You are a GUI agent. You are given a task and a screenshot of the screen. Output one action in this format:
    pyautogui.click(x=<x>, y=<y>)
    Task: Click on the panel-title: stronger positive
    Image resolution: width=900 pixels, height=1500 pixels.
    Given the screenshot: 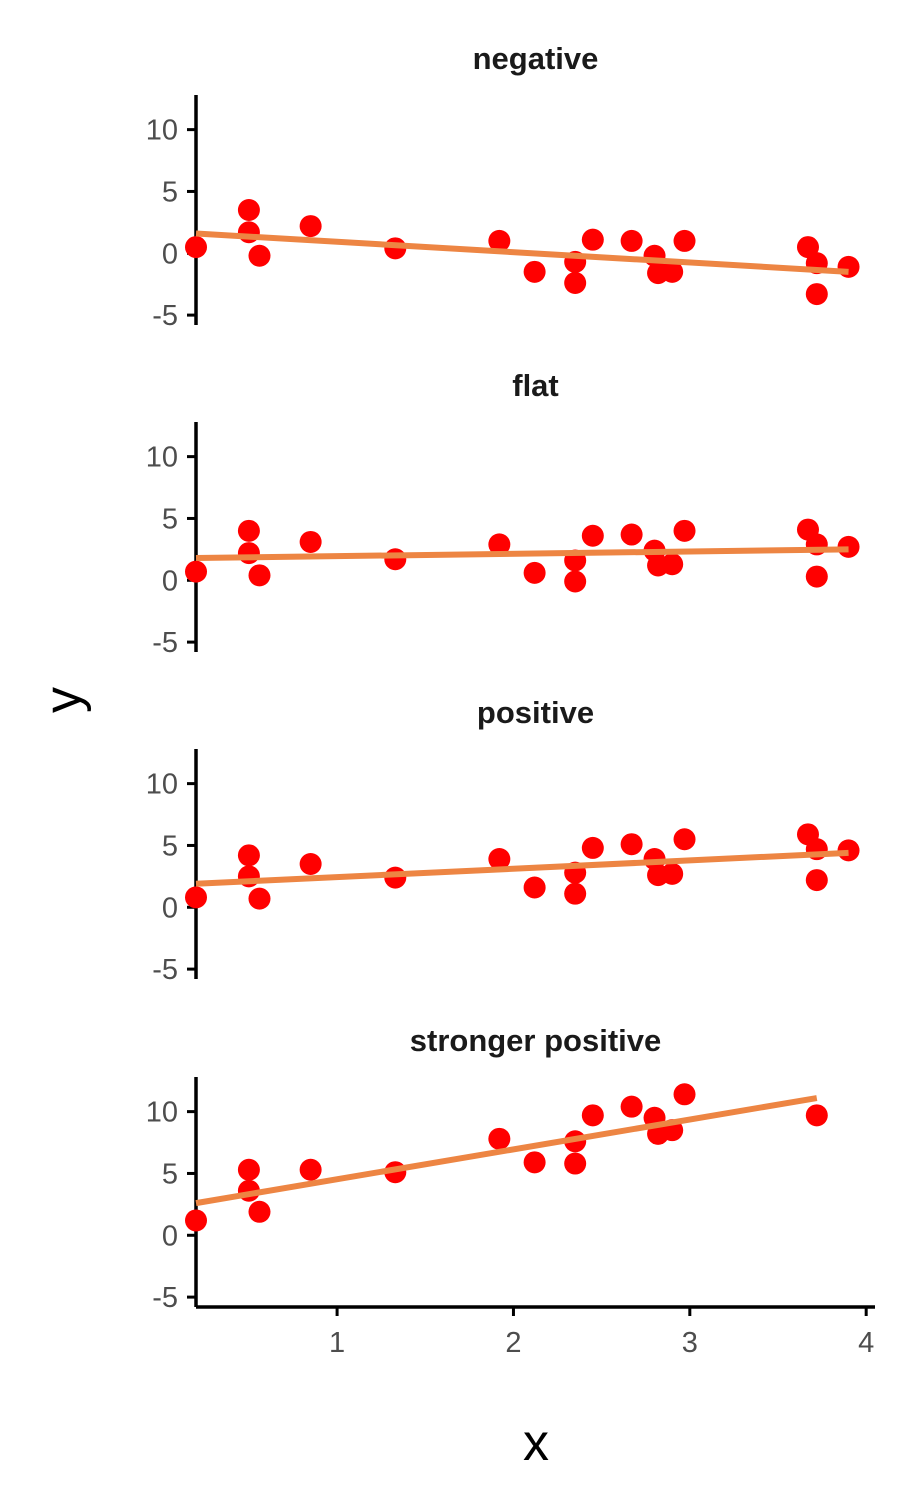 What is the action you would take?
    pyautogui.click(x=536, y=1040)
    